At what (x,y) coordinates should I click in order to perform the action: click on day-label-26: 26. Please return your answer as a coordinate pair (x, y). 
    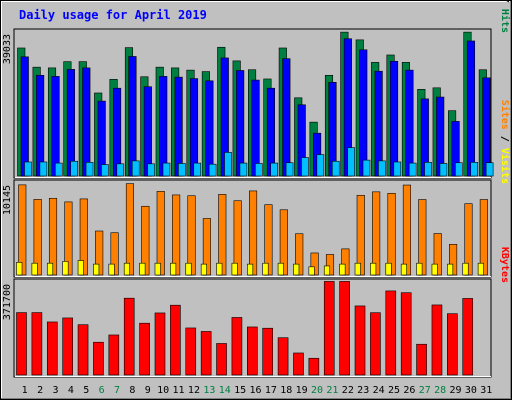
    Looking at the image, I should click on (409, 390).